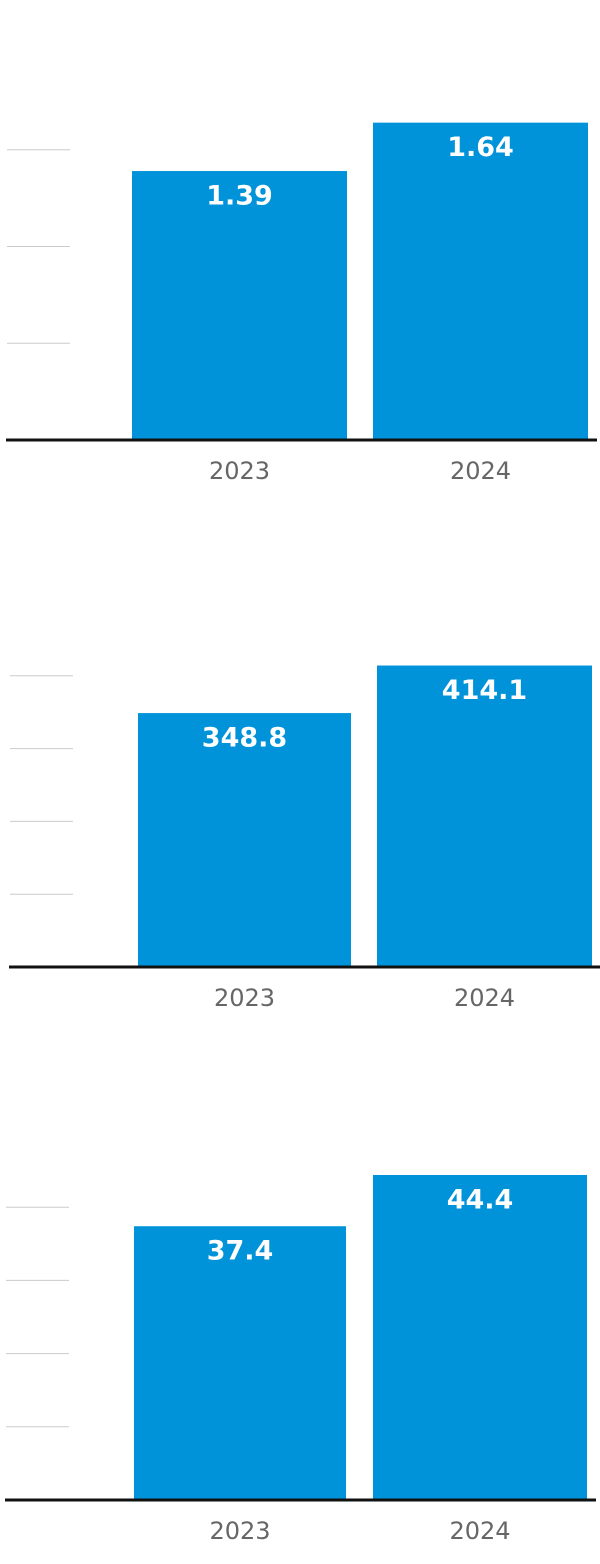 Image resolution: width=600 pixels, height=1564 pixels. What do you see at coordinates (239, 196) in the screenshot?
I see `value-label: 1.39` at bounding box center [239, 196].